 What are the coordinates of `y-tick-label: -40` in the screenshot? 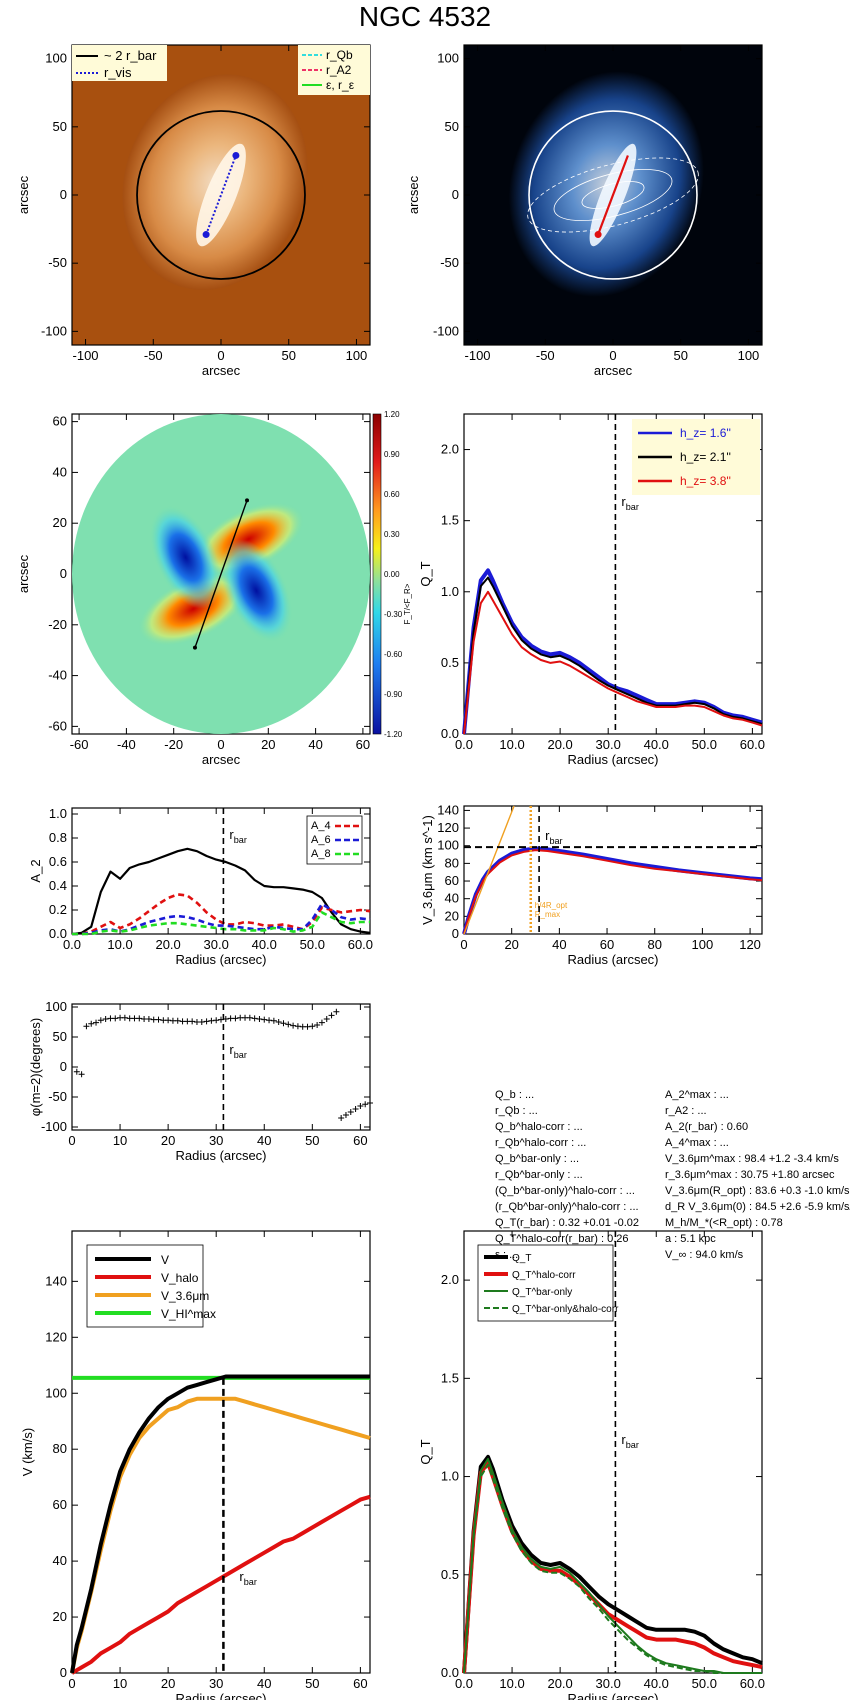 It's located at (57, 675).